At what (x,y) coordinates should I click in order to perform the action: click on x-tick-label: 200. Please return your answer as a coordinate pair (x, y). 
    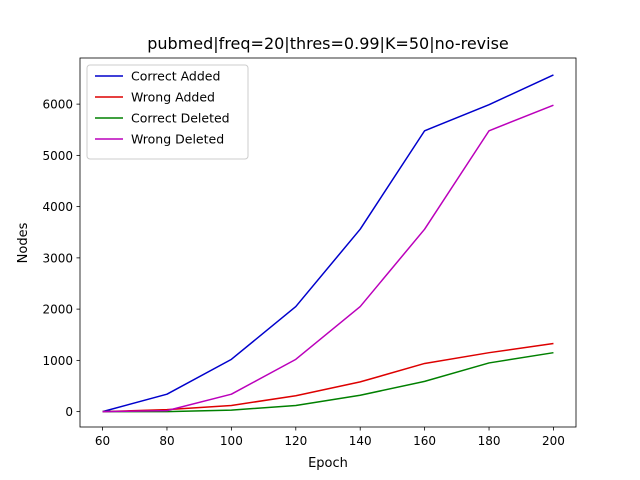
    Looking at the image, I should click on (553, 441).